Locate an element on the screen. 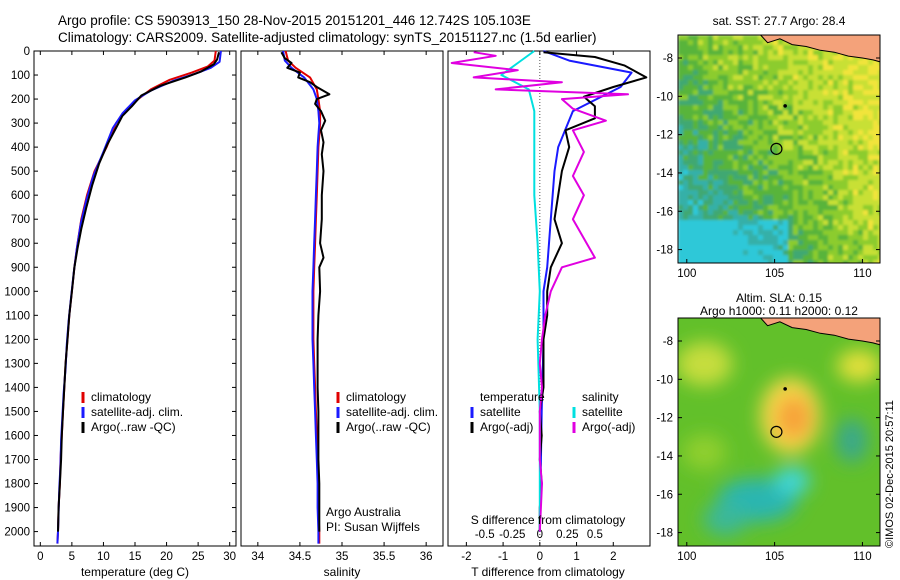  x-tick-label: 34.5 is located at coordinates (300, 557).